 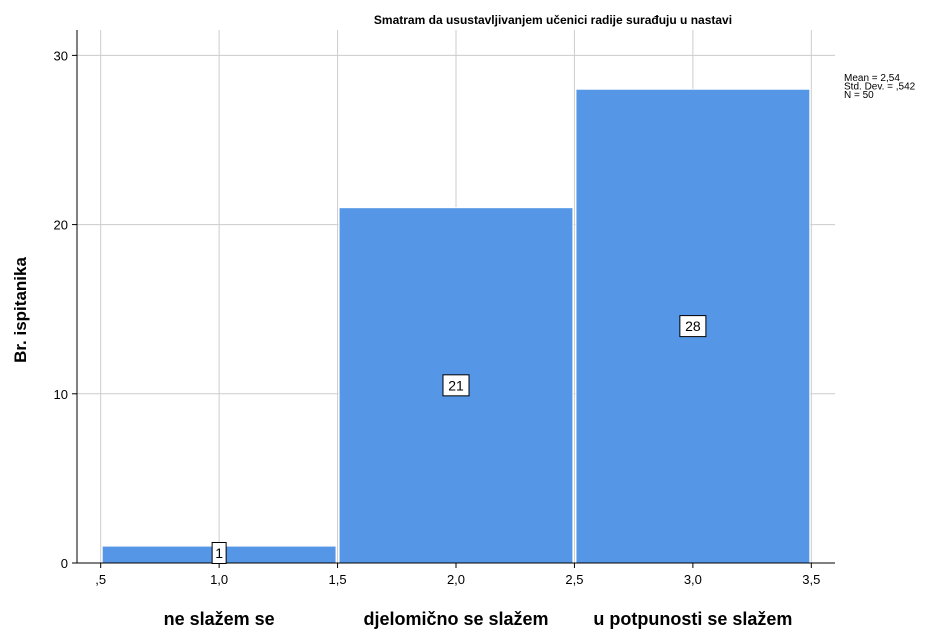 What do you see at coordinates (61, 394) in the screenshot?
I see `y-tick-label: 10` at bounding box center [61, 394].